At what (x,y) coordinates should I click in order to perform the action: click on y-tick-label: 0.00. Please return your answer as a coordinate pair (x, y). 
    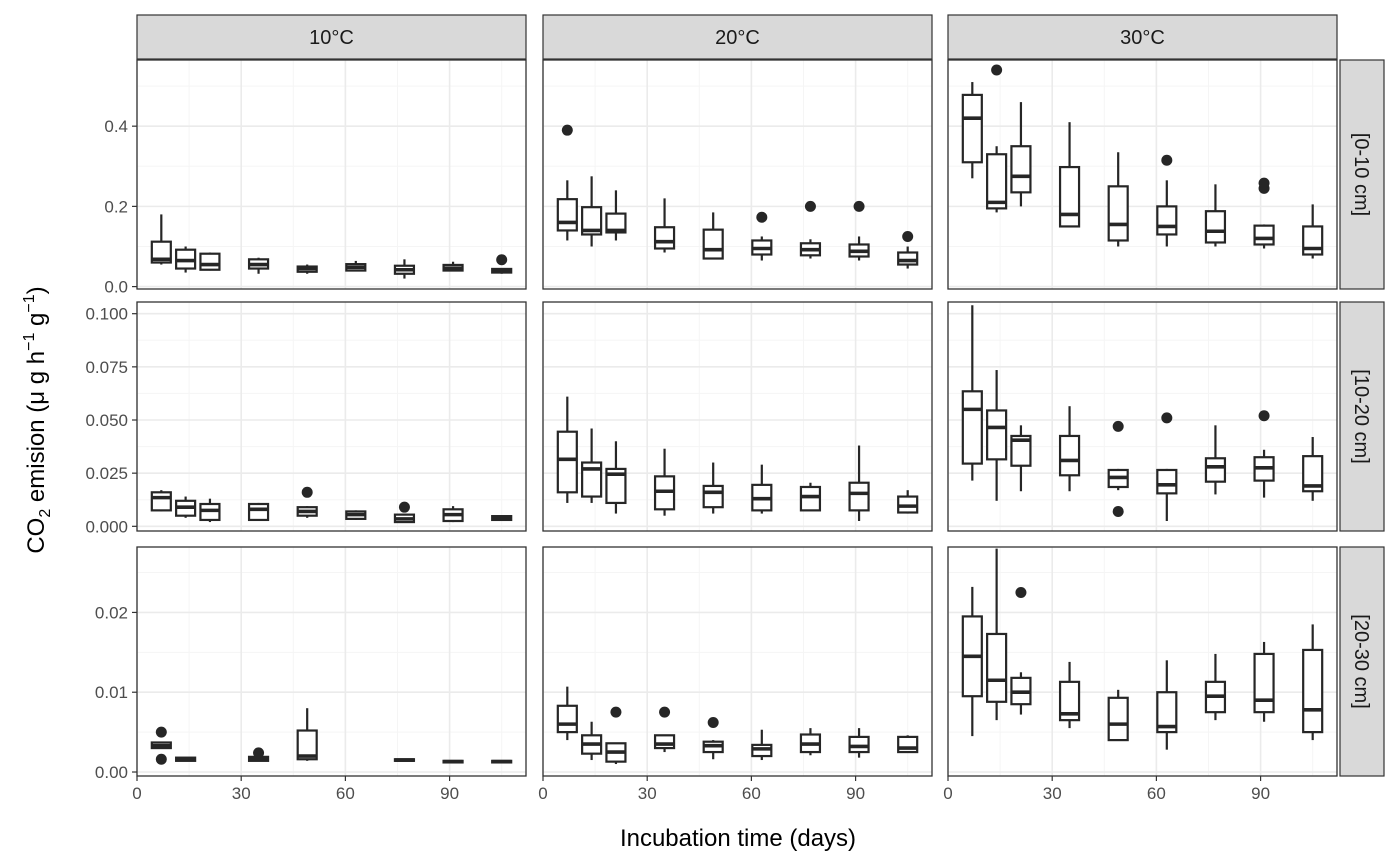
    Looking at the image, I should click on (111, 772).